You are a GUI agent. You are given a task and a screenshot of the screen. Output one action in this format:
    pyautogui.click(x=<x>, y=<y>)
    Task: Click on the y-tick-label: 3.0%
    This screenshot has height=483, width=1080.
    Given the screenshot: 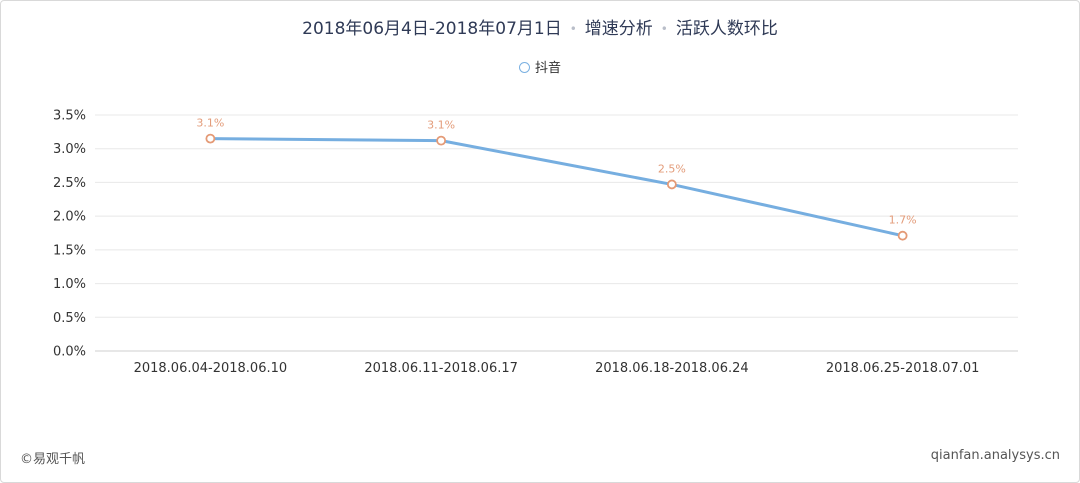 What is the action you would take?
    pyautogui.click(x=69, y=149)
    